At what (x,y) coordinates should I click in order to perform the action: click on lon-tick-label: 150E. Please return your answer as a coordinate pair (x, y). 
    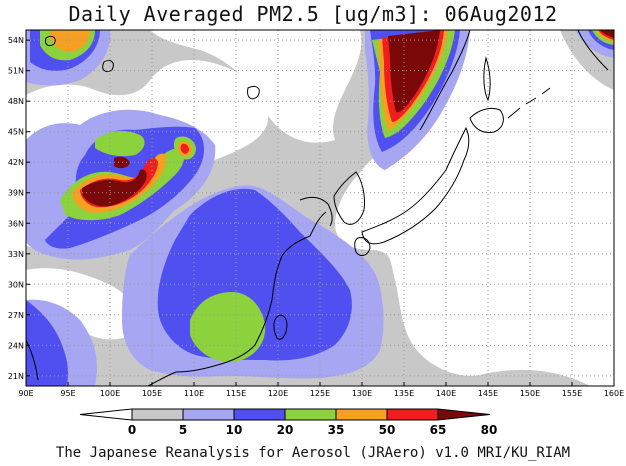
    Looking at the image, I should click on (530, 393).